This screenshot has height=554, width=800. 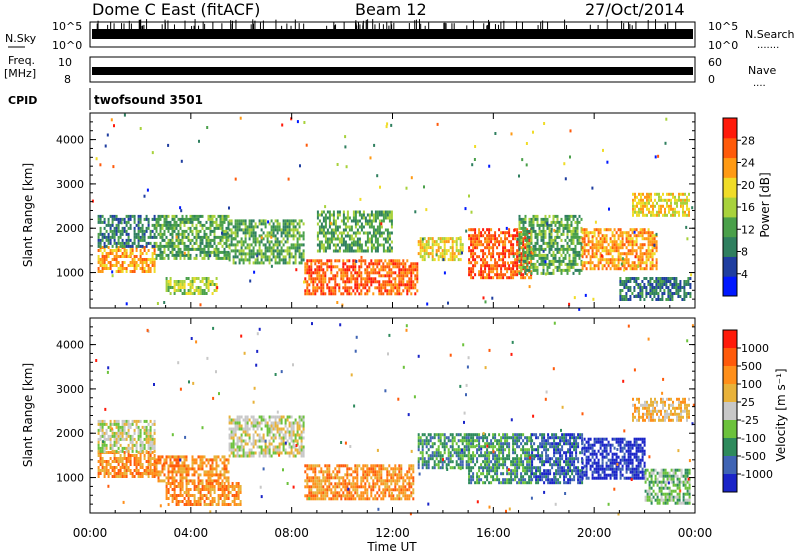 I want to click on power-ylabel: Slant Range [km], so click(x=28, y=215).